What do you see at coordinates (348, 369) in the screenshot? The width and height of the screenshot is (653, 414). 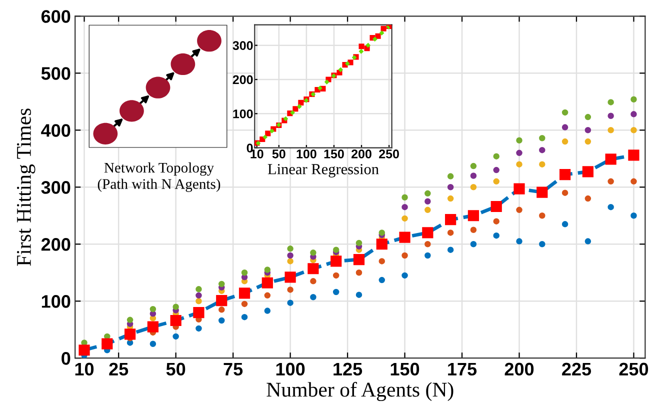 I see `x-tick-label: 125` at bounding box center [348, 369].